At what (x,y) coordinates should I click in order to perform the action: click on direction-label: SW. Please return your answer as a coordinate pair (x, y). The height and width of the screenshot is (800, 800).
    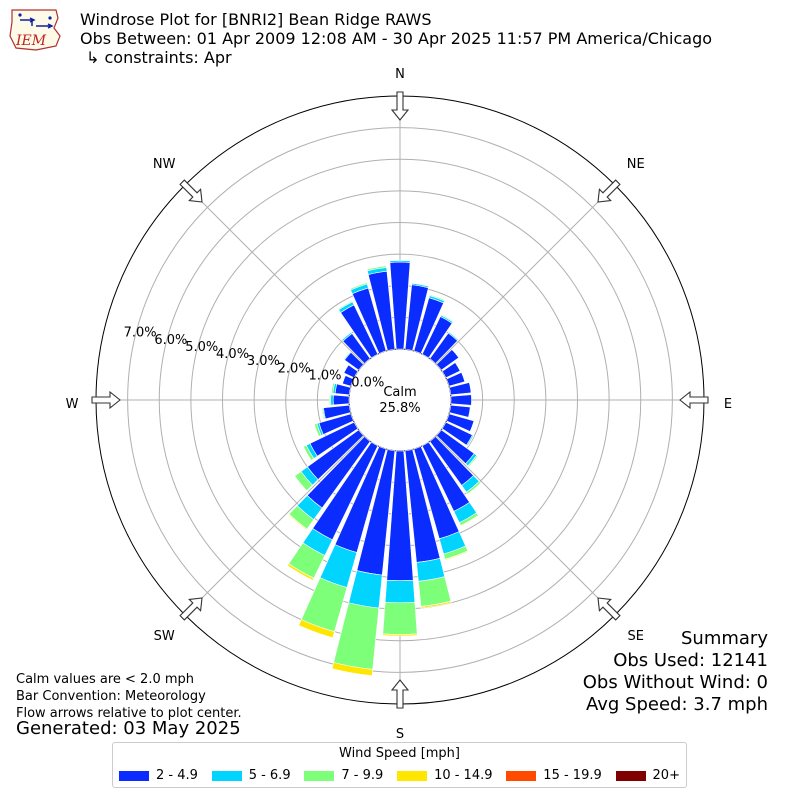
    Looking at the image, I should click on (164, 636).